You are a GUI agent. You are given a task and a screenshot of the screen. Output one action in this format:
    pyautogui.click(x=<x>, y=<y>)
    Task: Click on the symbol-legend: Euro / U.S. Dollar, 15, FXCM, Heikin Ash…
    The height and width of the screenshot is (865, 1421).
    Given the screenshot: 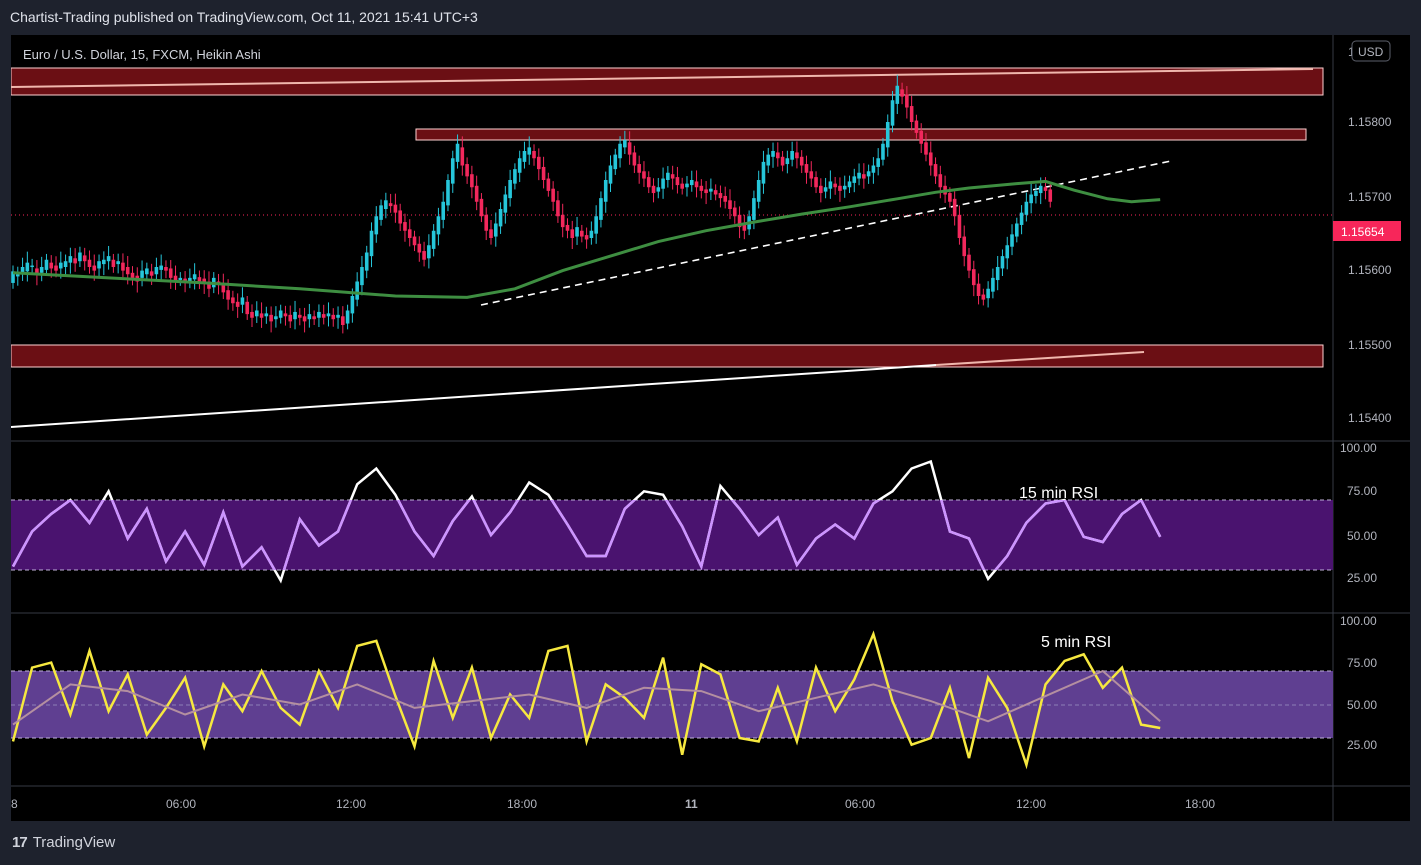 What is the action you would take?
    pyautogui.click(x=142, y=54)
    